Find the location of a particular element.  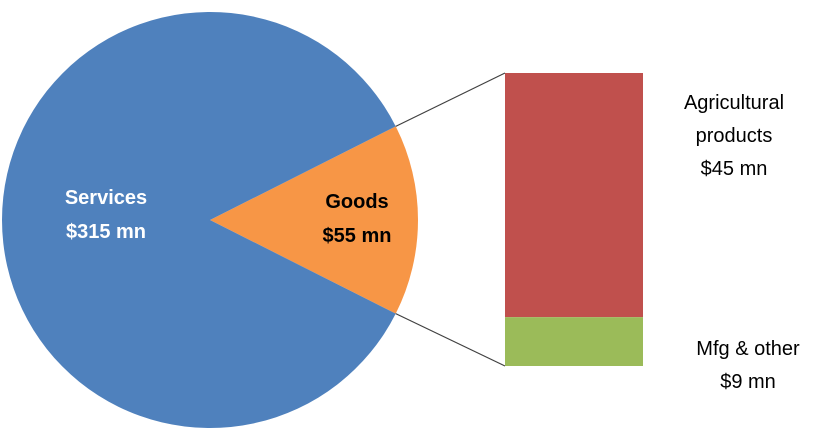

pie-label-goods: Goods $55 mn is located at coordinates (357, 219).